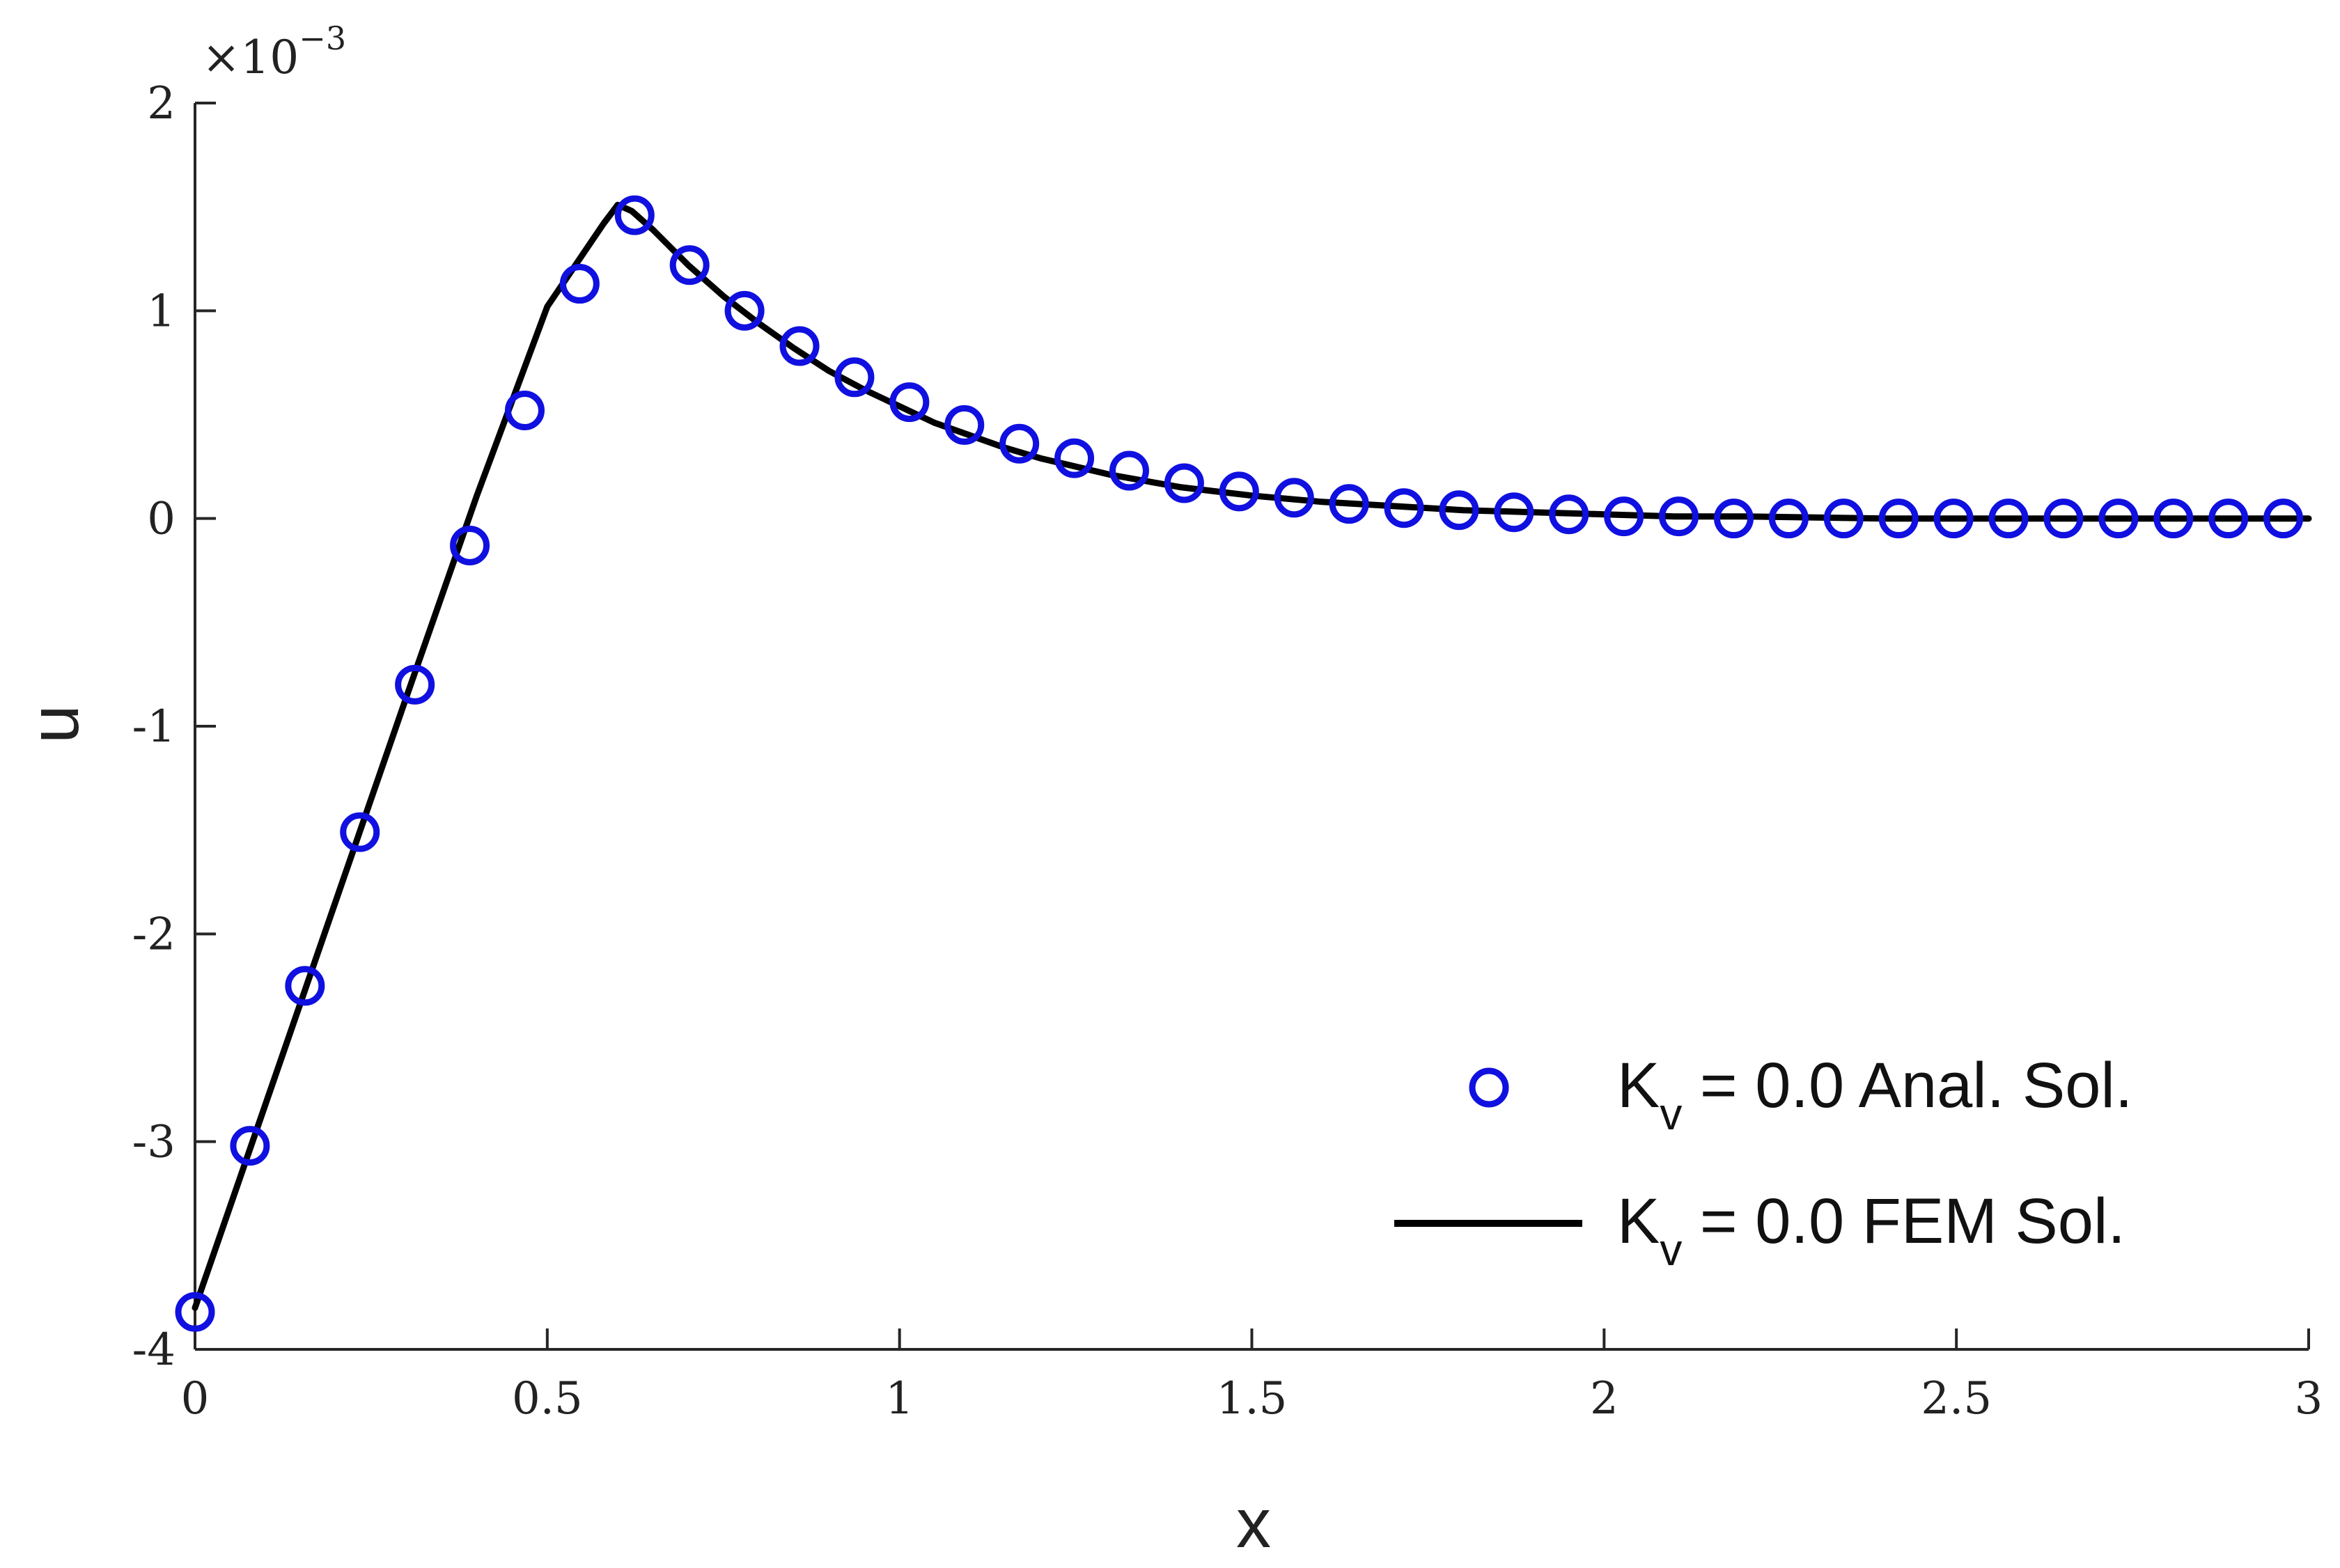 The height and width of the screenshot is (1568, 2340). What do you see at coordinates (1763, 1162) in the screenshot?
I see `legend: Kv = 0.0 Anal. Sol. Kv = 0.0 FEM Sol.` at bounding box center [1763, 1162].